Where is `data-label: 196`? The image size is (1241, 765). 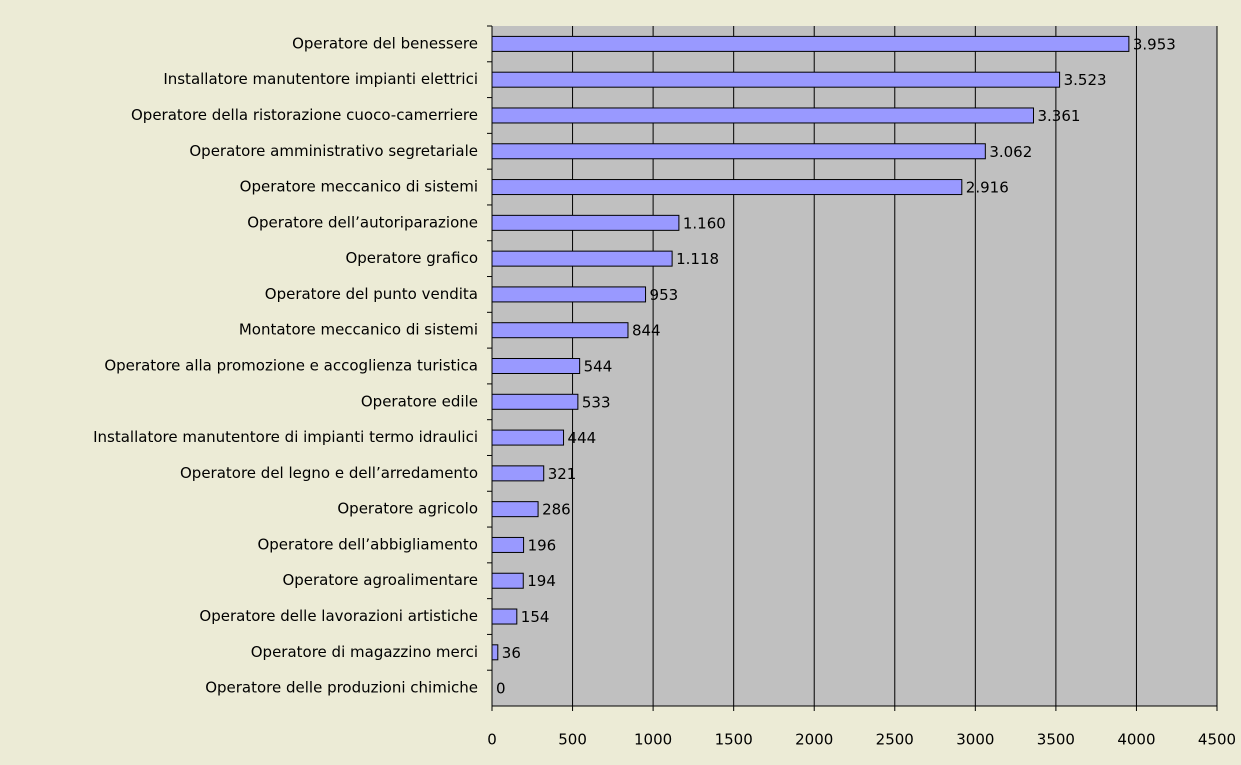
data-label: 196 is located at coordinates (542, 545).